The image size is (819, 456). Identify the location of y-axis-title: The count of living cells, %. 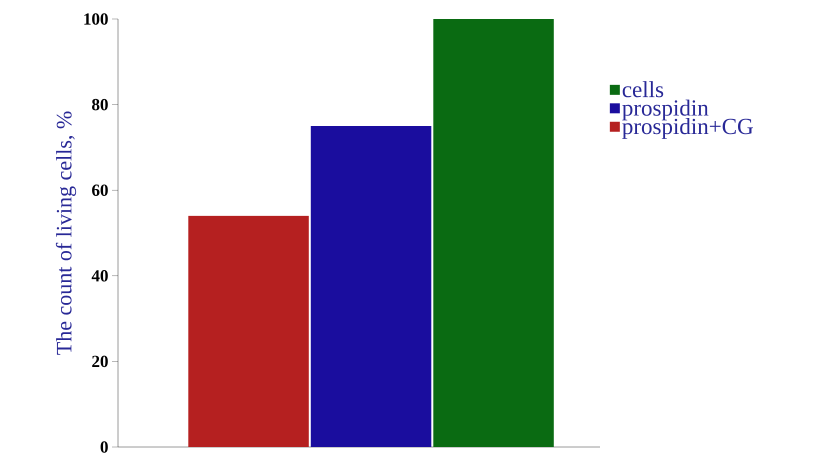
(66, 233).